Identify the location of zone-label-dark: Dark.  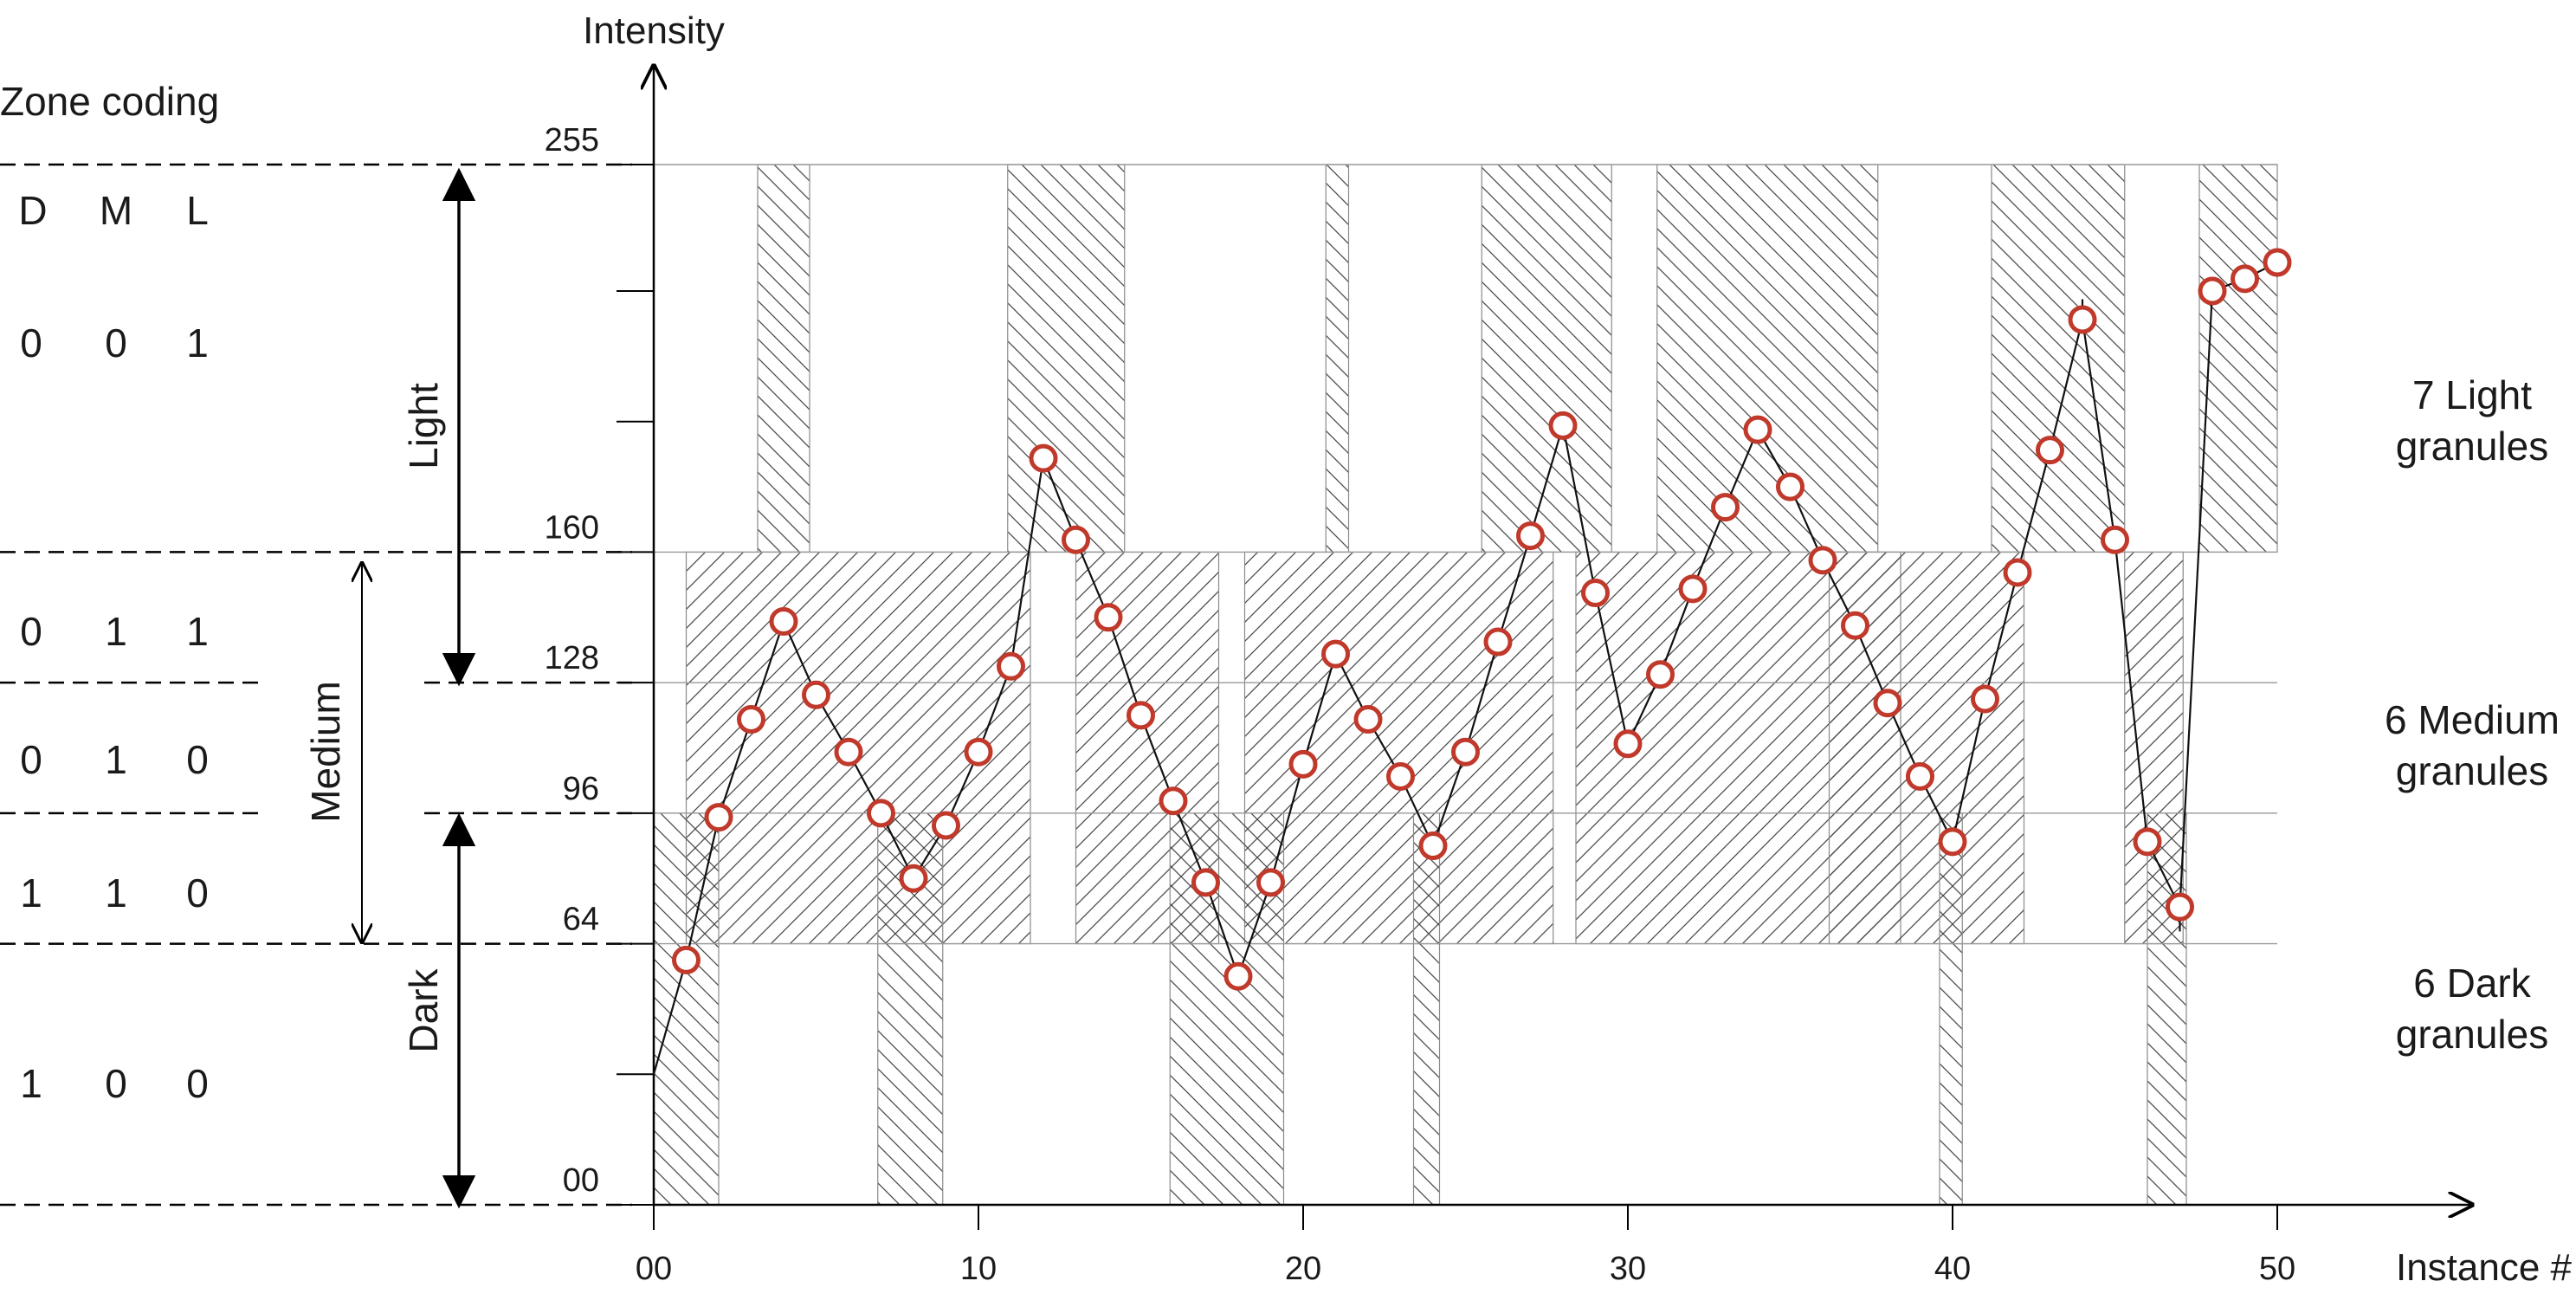
(423, 1010).